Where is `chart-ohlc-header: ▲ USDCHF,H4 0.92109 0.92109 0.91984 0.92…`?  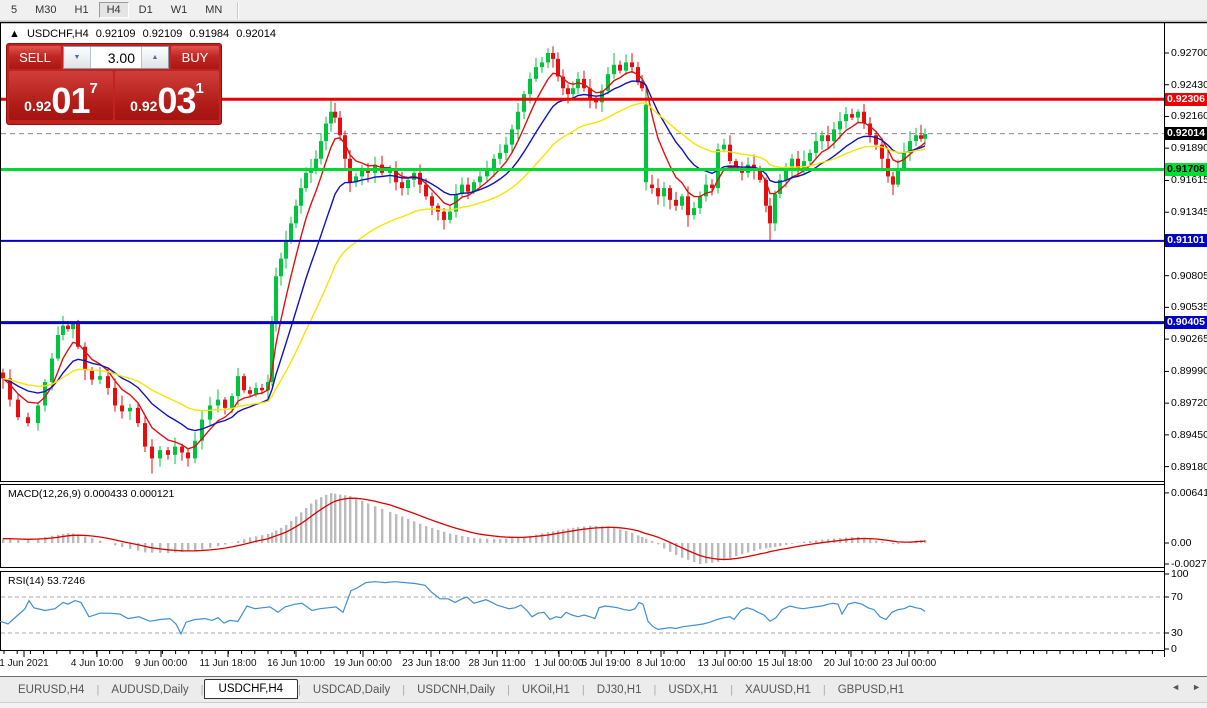 chart-ohlc-header: ▲ USDCHF,H4 0.92109 0.92109 0.91984 0.92… is located at coordinates (144, 34).